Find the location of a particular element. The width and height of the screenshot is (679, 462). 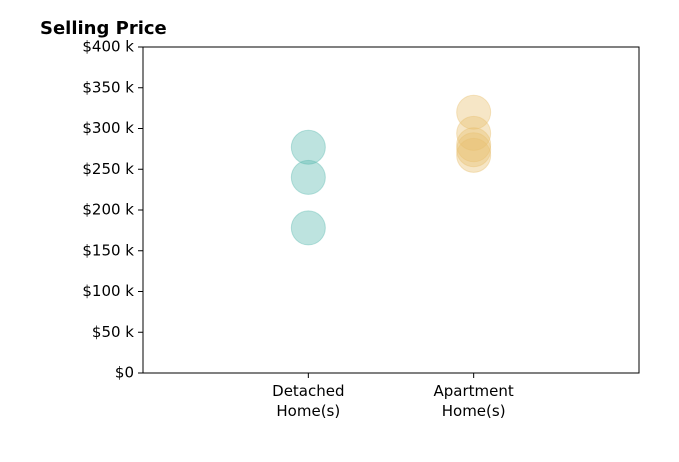

y-tick-label: $300 k is located at coordinates (108, 128).